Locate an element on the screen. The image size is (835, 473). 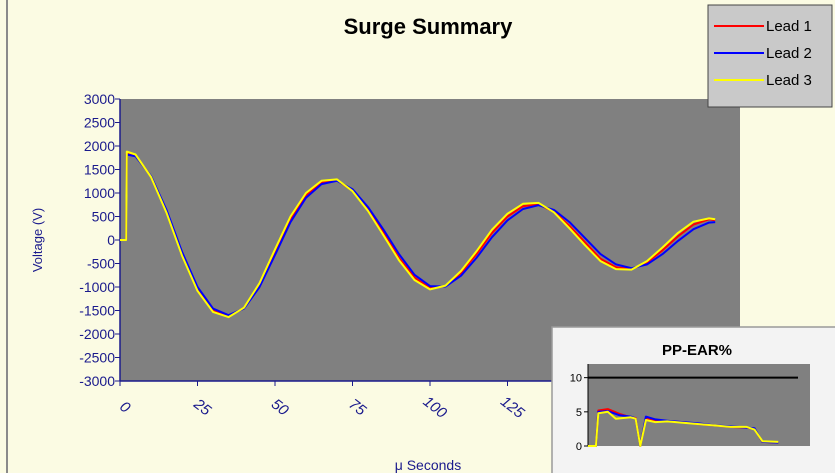
legend-label: Lead 3 is located at coordinates (789, 80).